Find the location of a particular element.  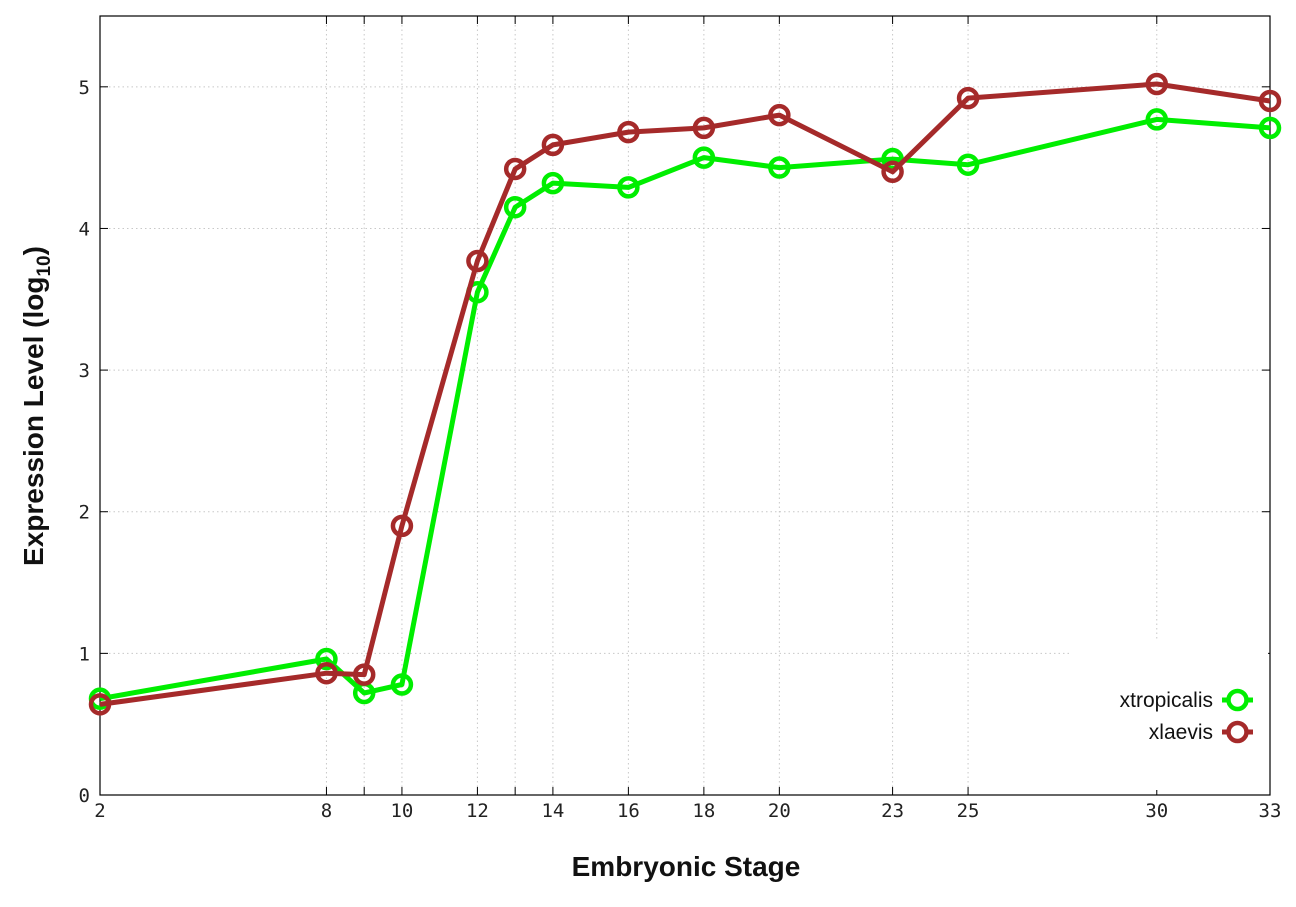

y-tick-label: 3 is located at coordinates (84, 371).